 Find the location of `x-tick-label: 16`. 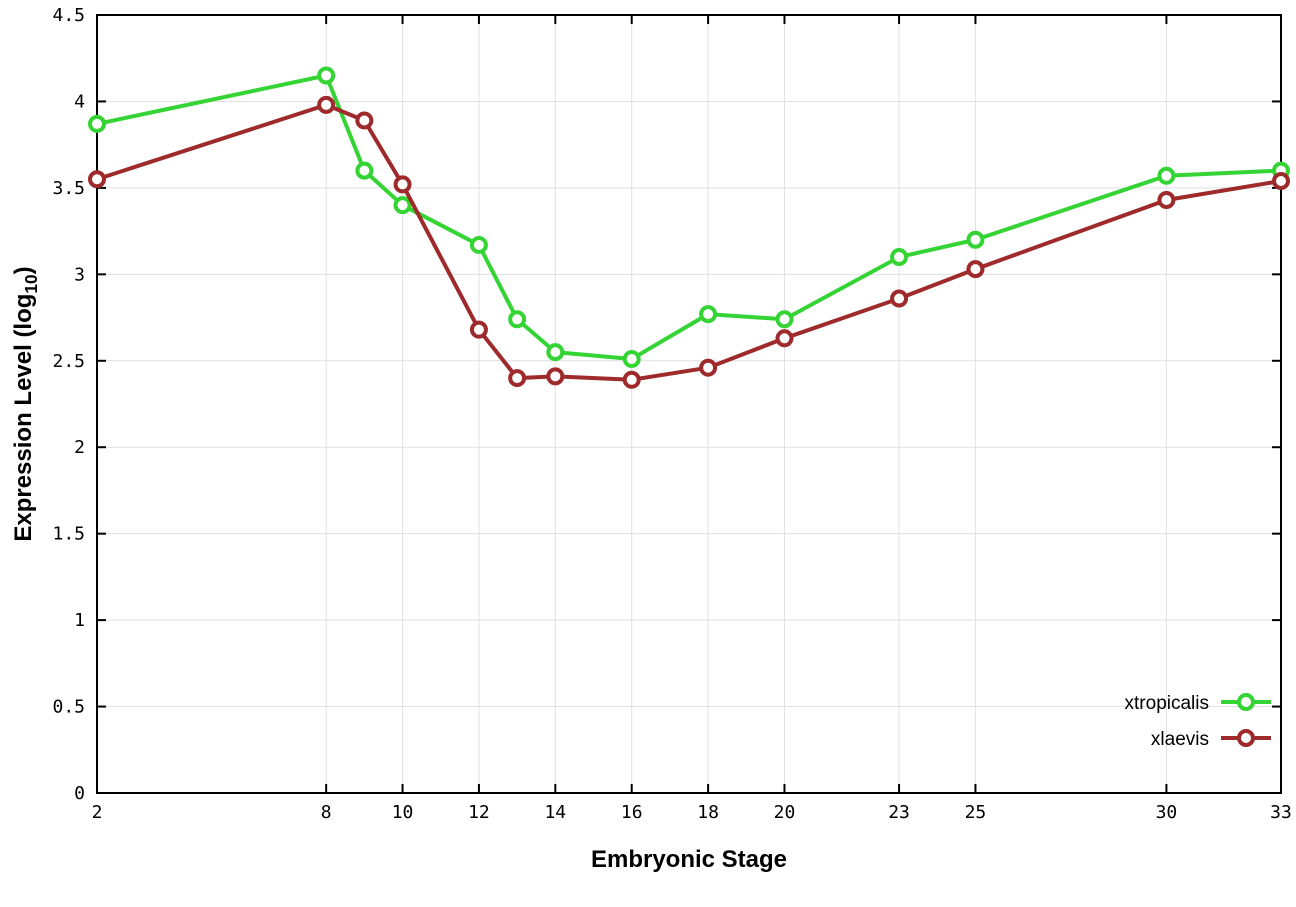

x-tick-label: 16 is located at coordinates (632, 812).